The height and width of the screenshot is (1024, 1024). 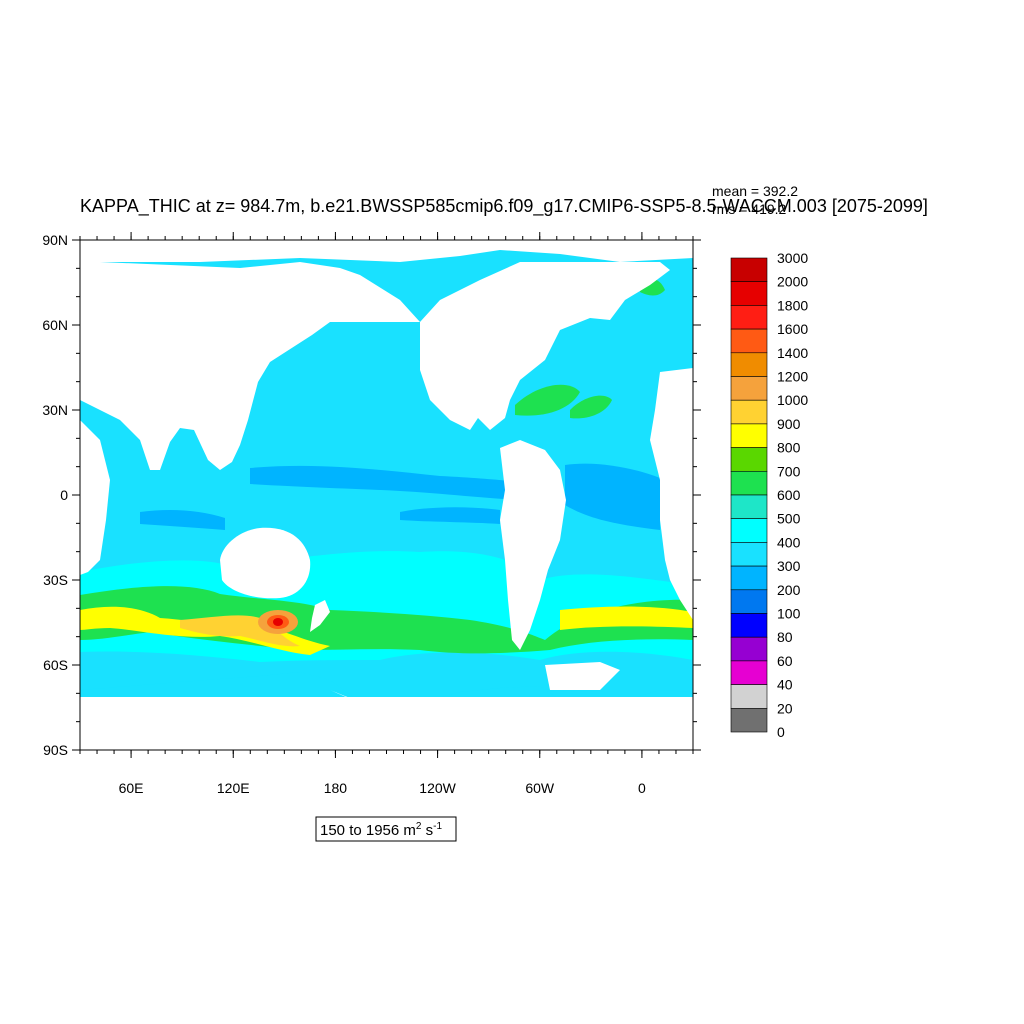 What do you see at coordinates (642, 788) in the screenshot?
I see `x-tick-label: 0` at bounding box center [642, 788].